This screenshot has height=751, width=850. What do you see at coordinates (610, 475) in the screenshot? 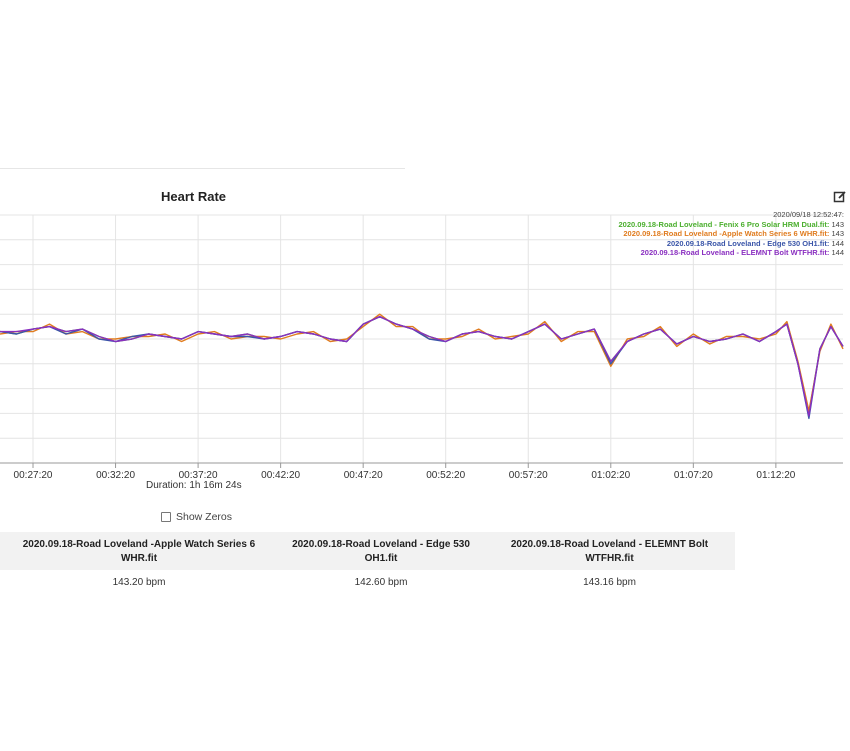
I see `x-tick-label: 01:02:20` at bounding box center [610, 475].